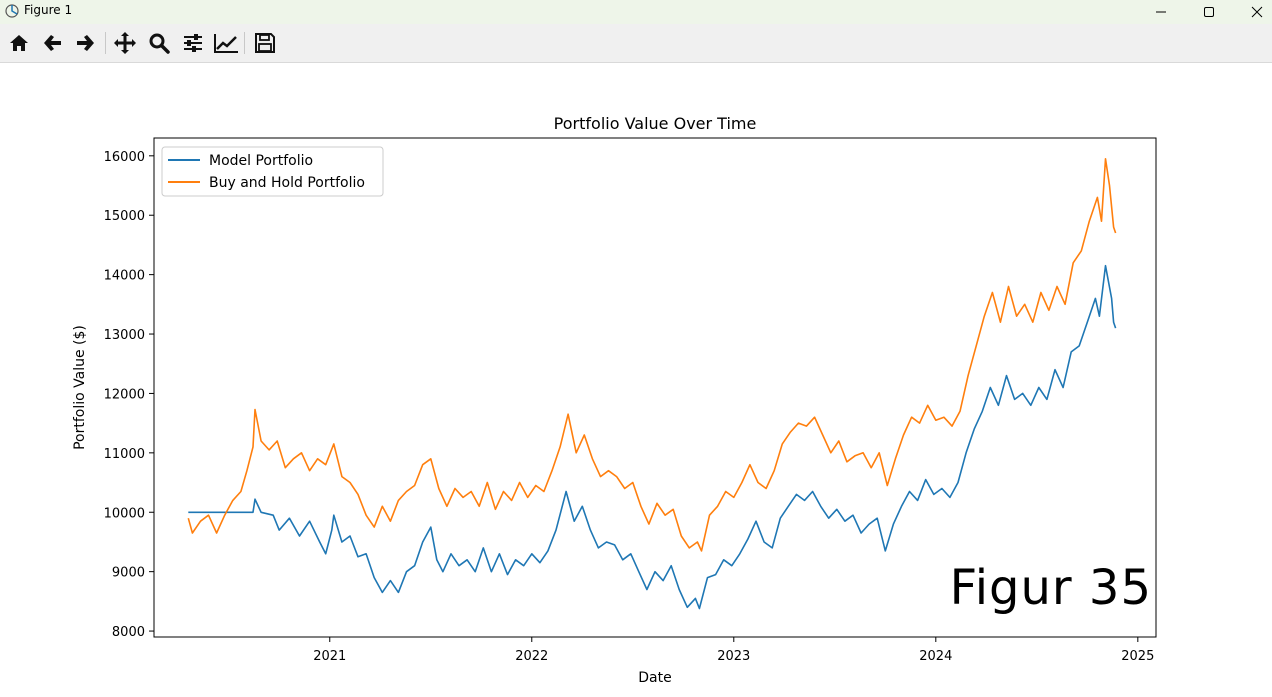  I want to click on home-button, so click(19, 43).